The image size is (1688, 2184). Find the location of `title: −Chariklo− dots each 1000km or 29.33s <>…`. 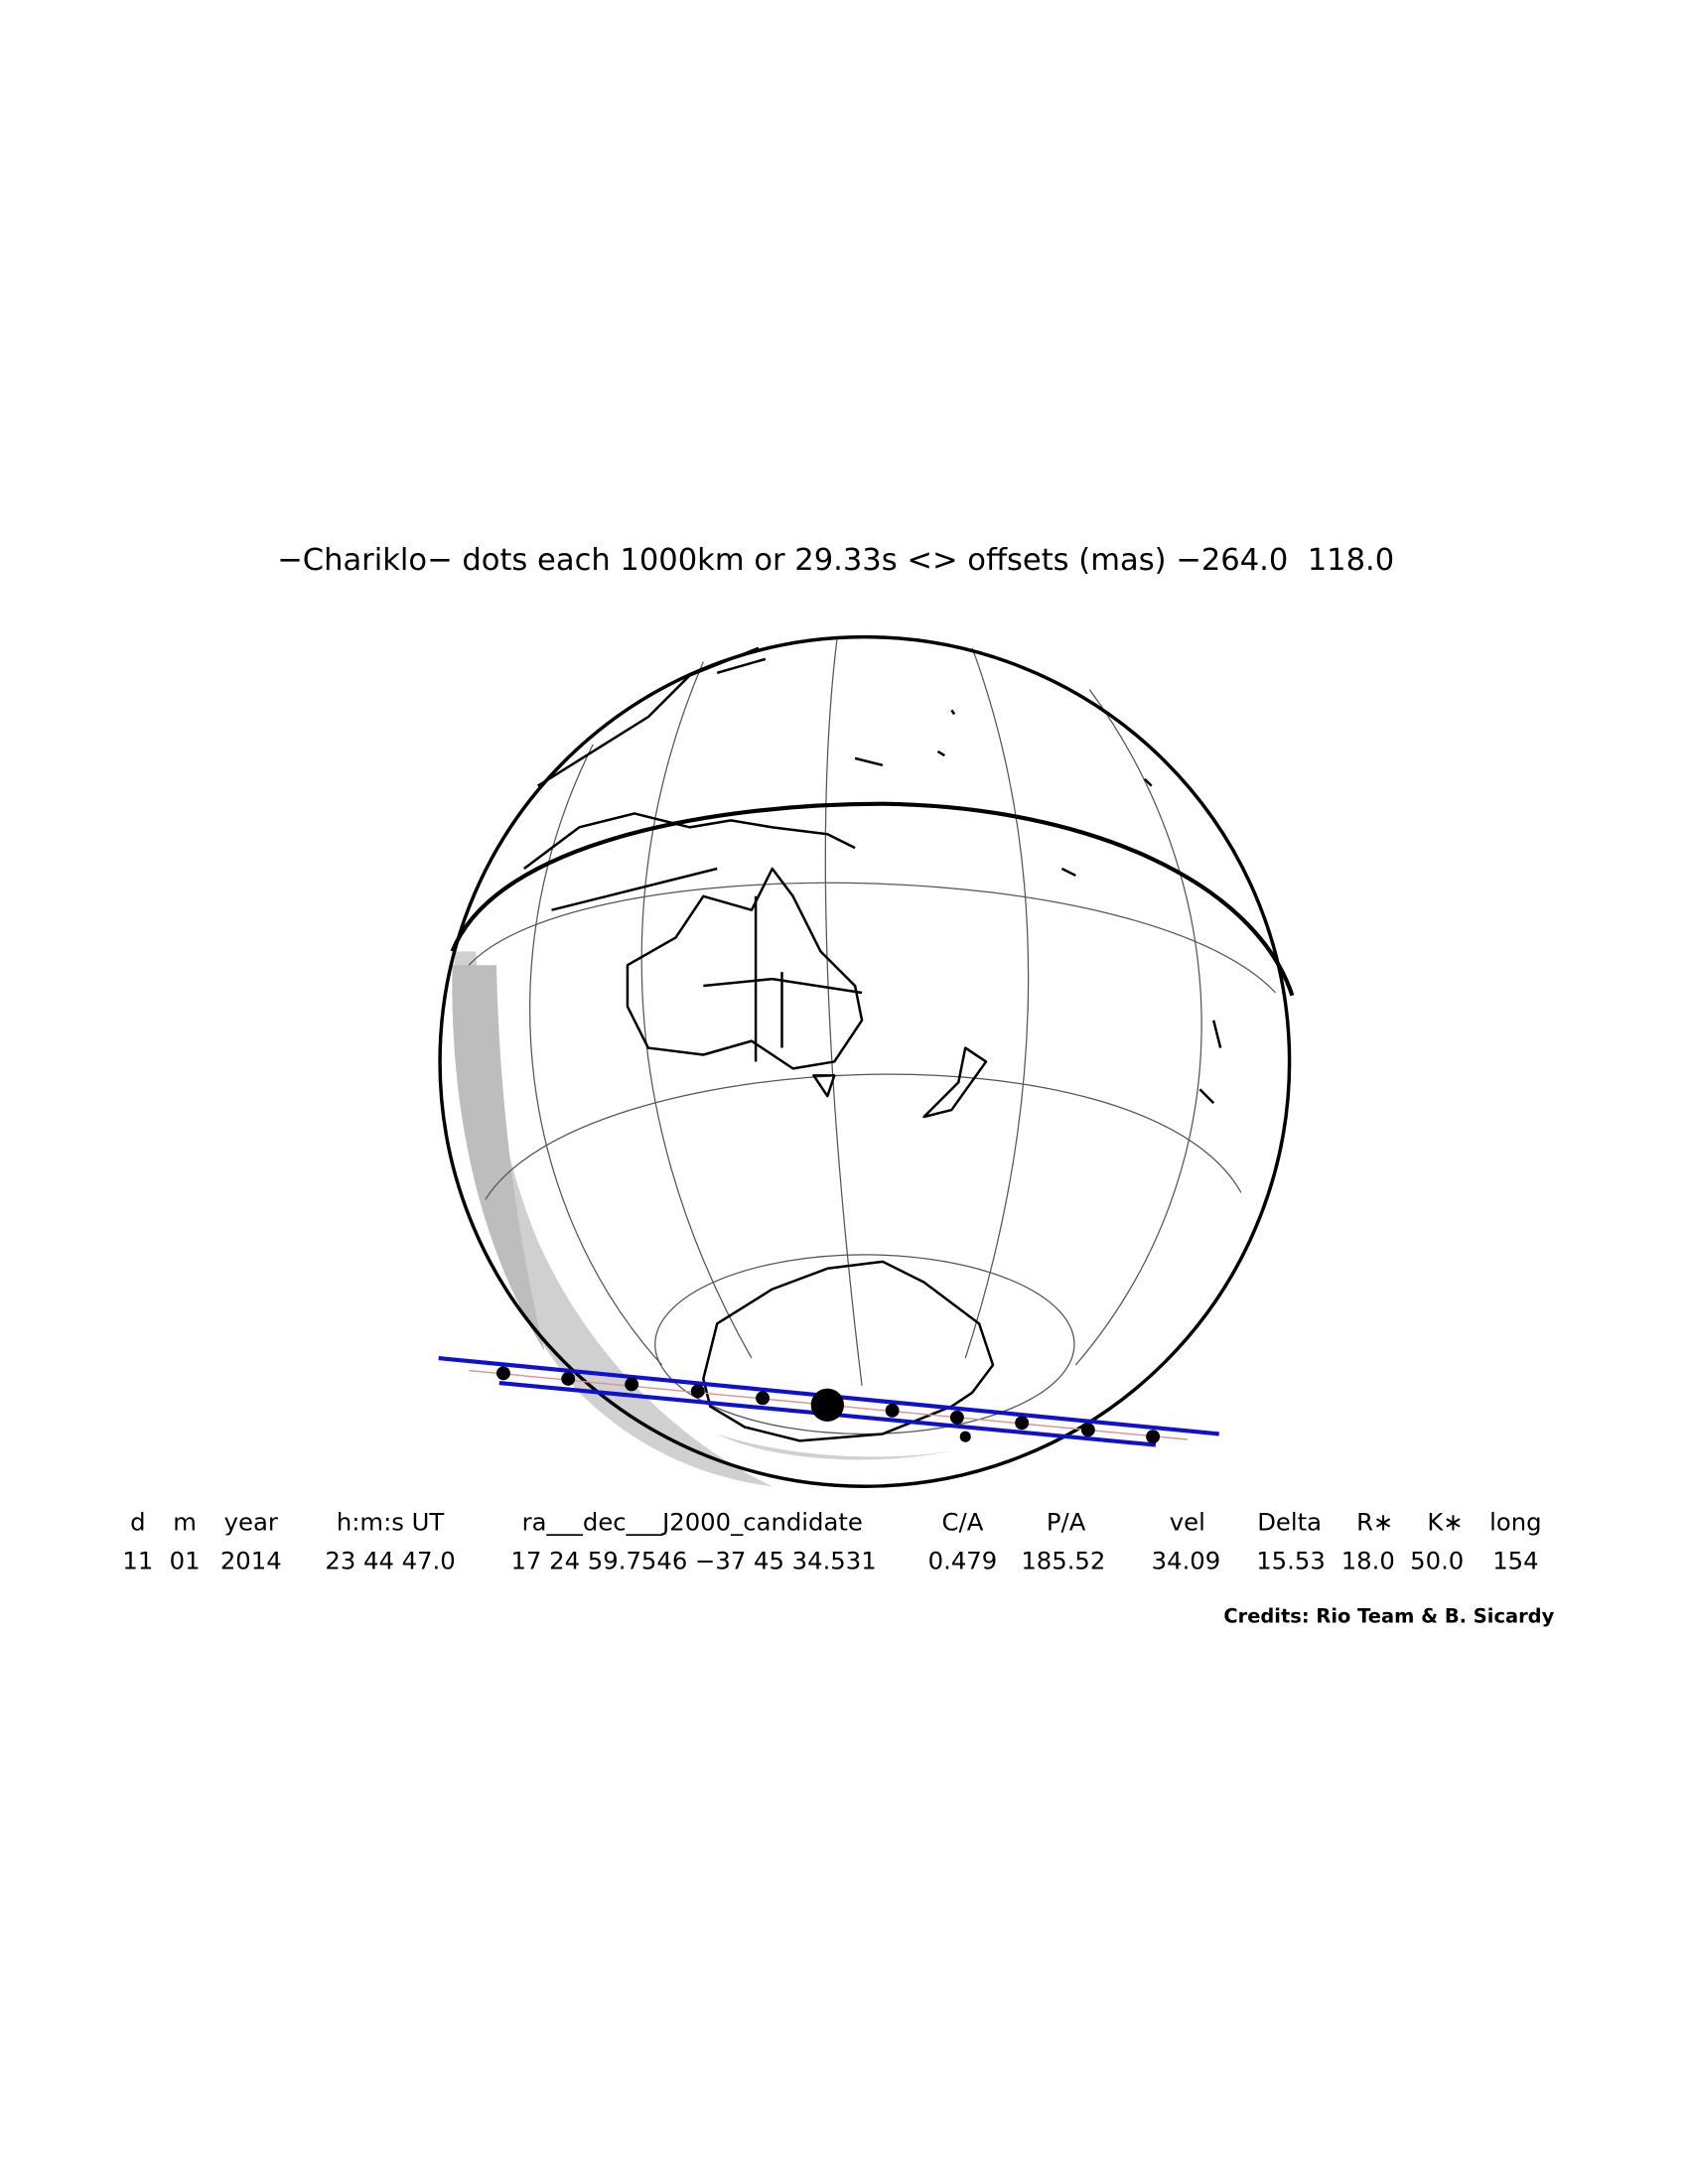

title: −Chariklo− dots each 1000km or 29.33s <>… is located at coordinates (835, 560).